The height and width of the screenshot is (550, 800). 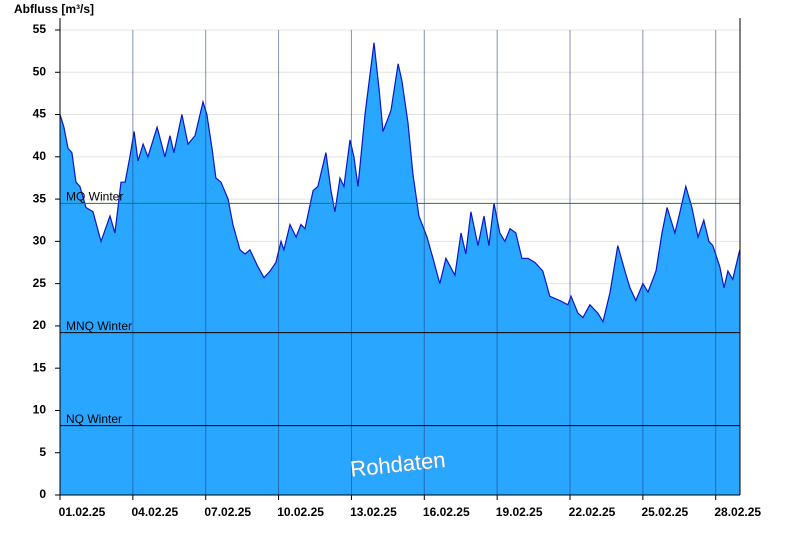 What do you see at coordinates (446, 512) in the screenshot?
I see `x-tick-label: 16.02.25` at bounding box center [446, 512].